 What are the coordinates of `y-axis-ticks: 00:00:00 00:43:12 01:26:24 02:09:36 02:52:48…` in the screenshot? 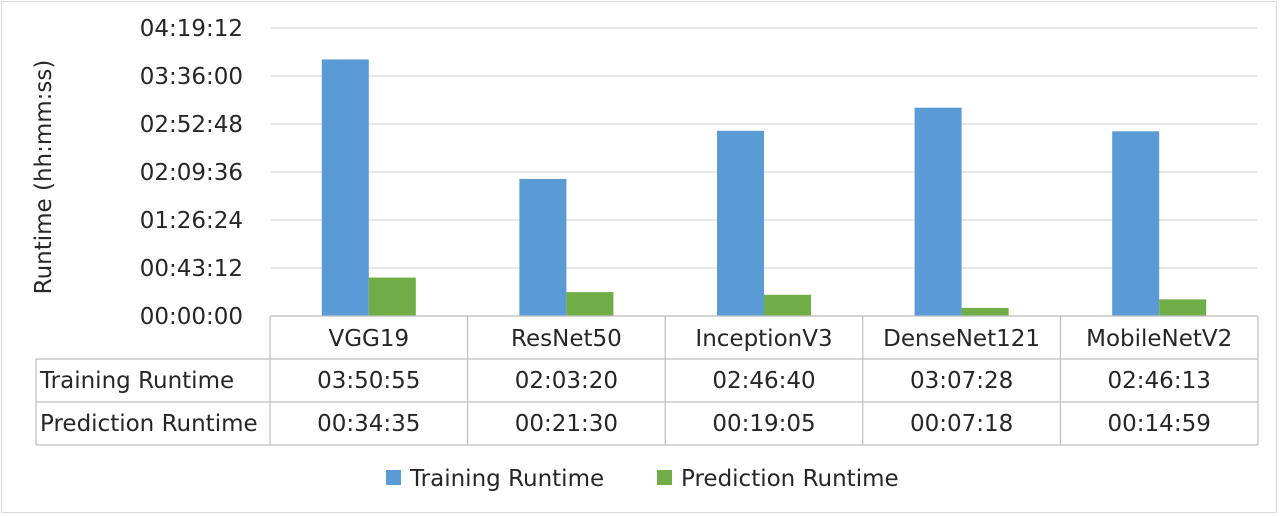 It's located at (191, 173).